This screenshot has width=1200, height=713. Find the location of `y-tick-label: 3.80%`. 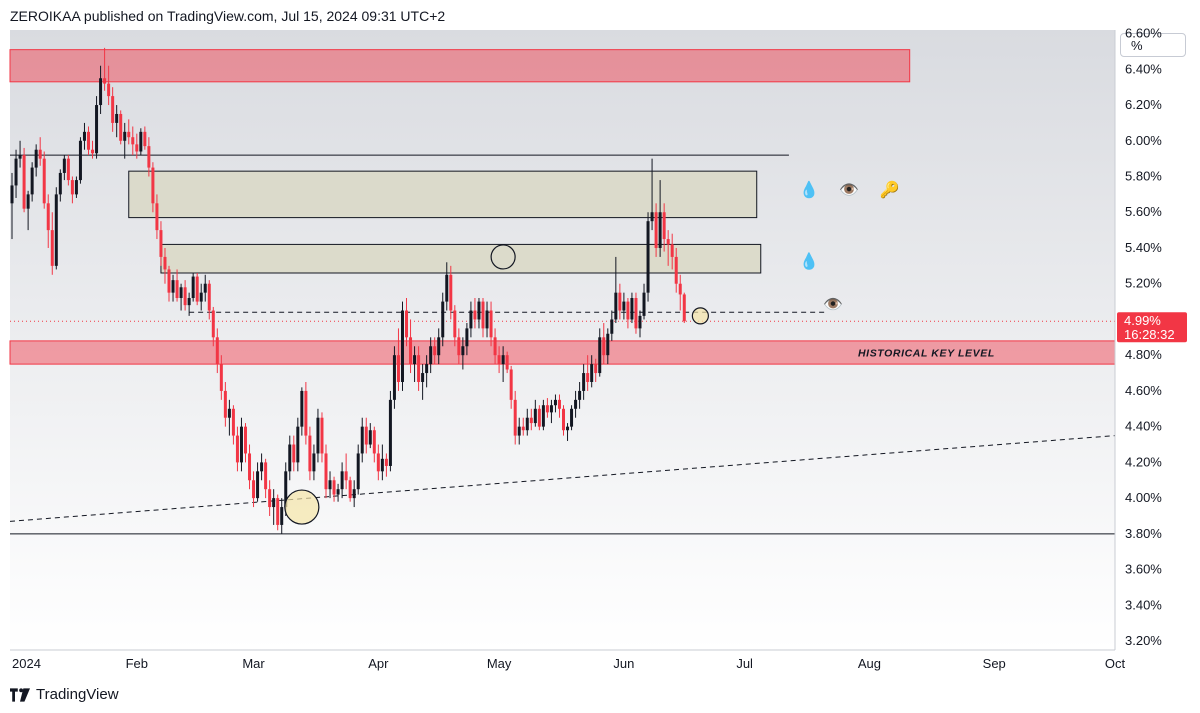

y-tick-label: 3.80% is located at coordinates (1143, 533).